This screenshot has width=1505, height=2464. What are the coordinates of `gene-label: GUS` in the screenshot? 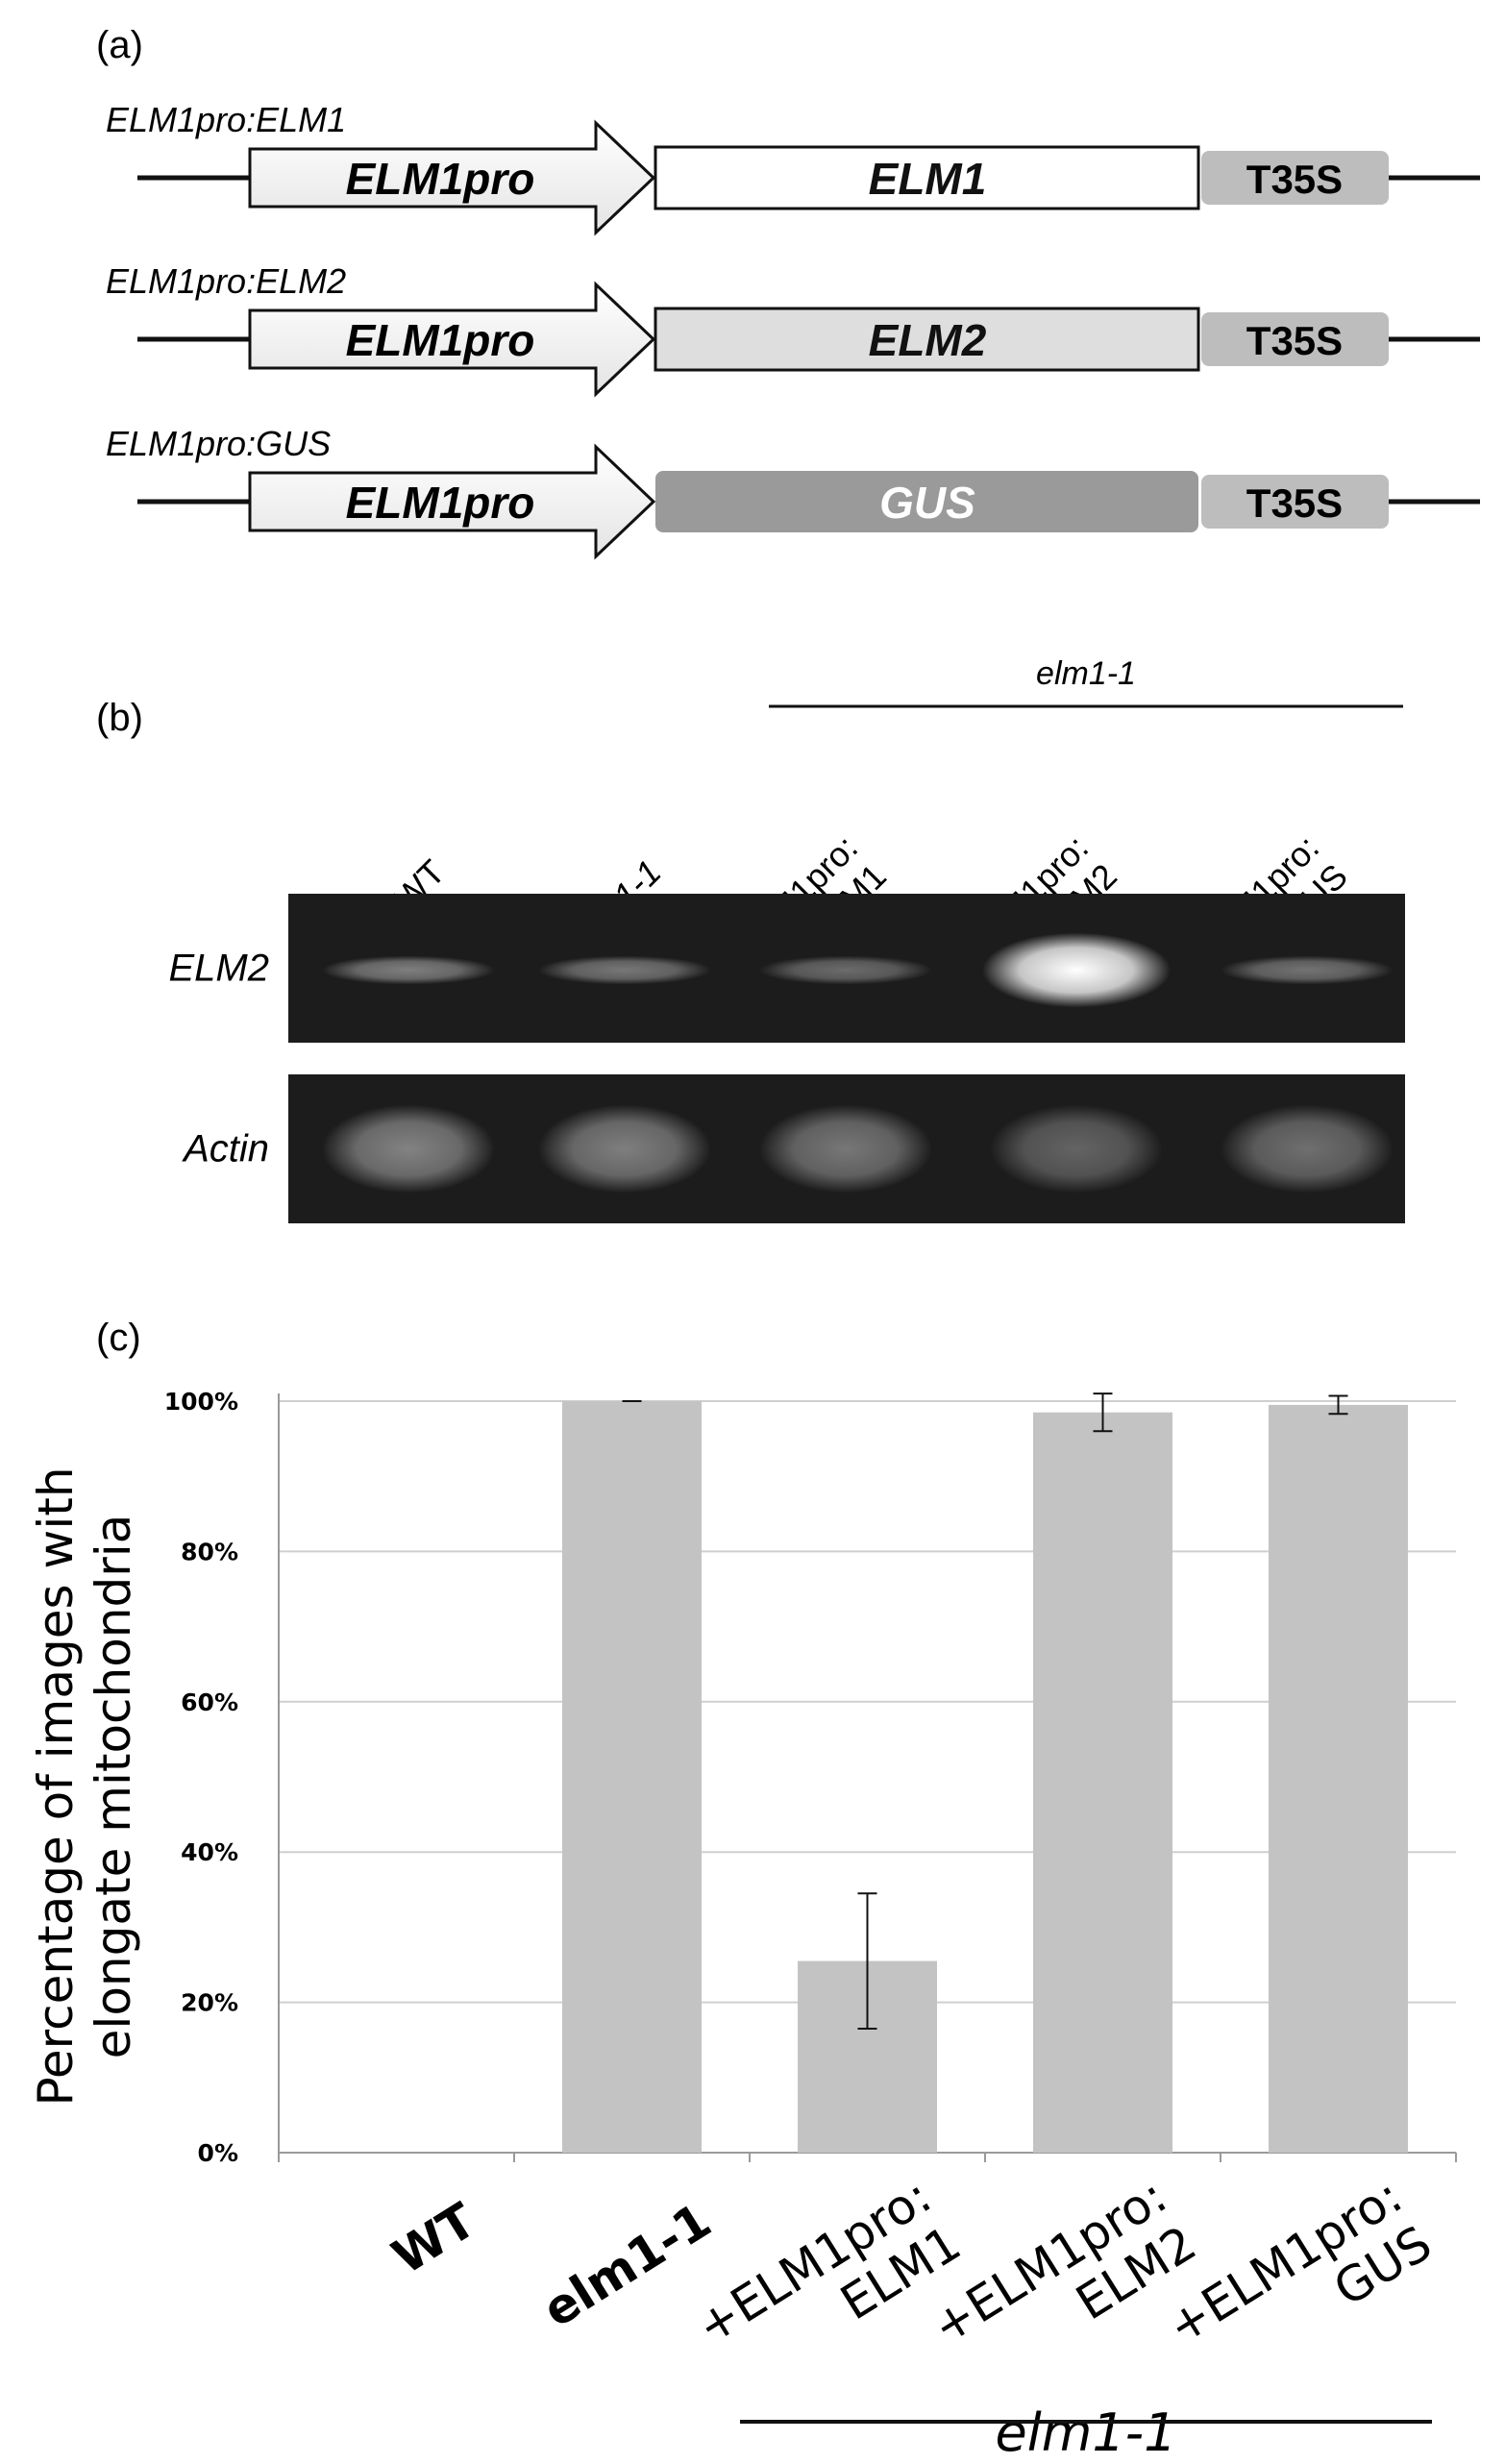 It's located at (927, 503).